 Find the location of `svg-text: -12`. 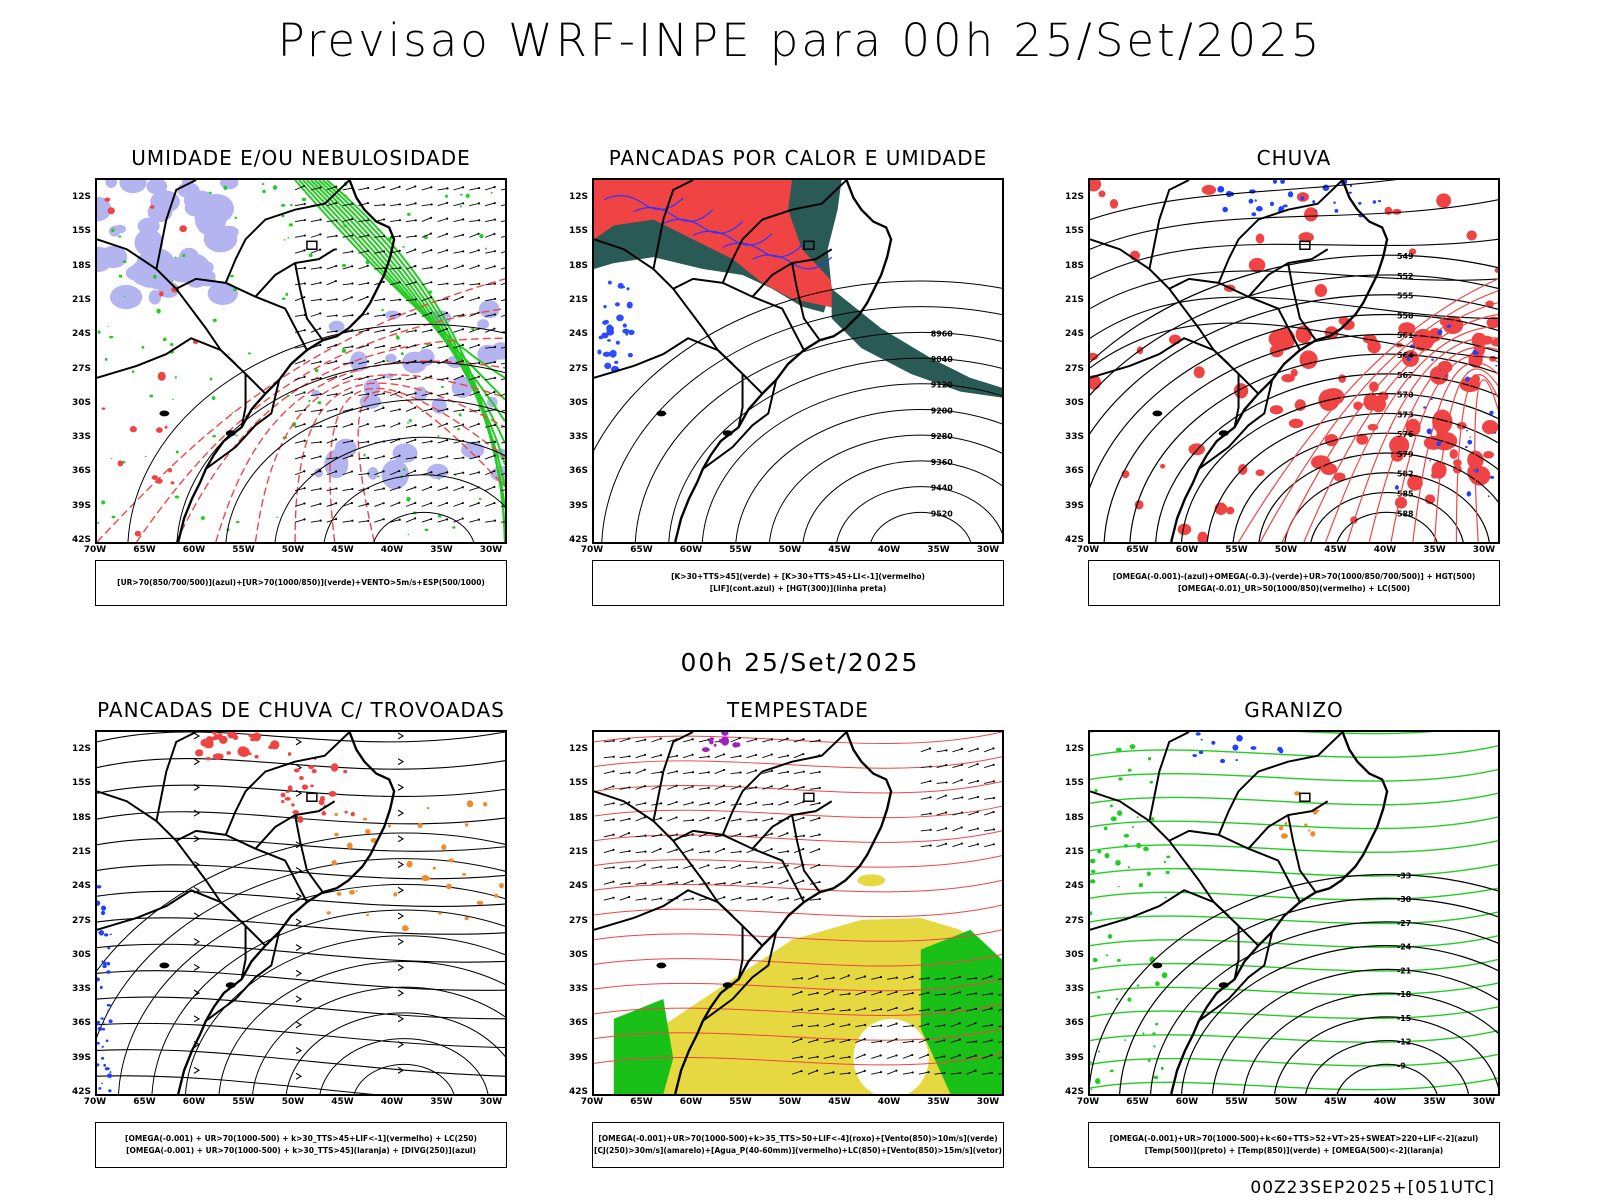

svg-text: -12 is located at coordinates (1404, 1042).